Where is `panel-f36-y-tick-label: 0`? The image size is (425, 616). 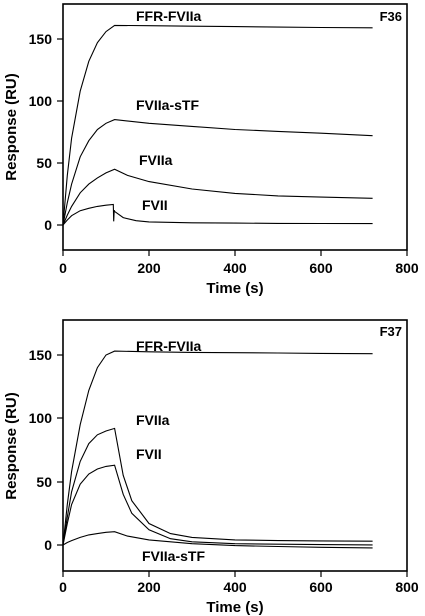
panel-f36-y-tick-label: 0 is located at coordinates (48, 225).